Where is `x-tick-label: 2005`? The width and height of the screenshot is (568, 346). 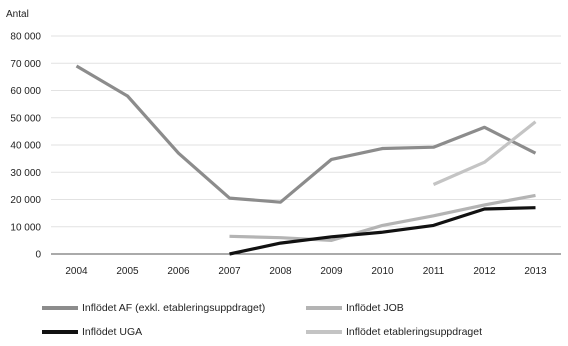 x-tick-label: 2005 is located at coordinates (127, 271).